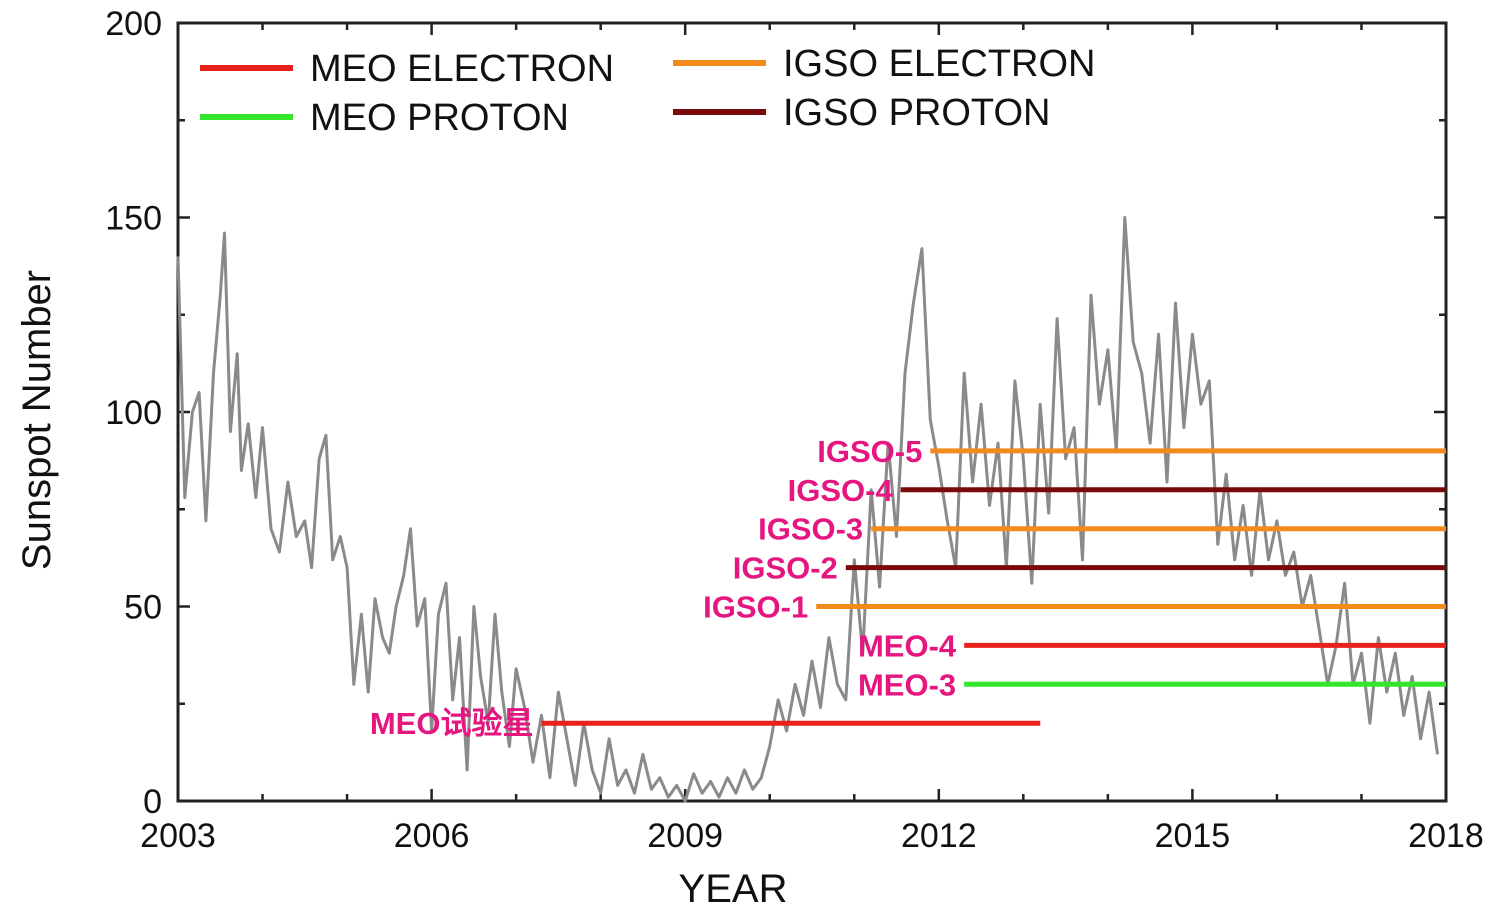 Image resolution: width=1497 pixels, height=908 pixels. Describe the element at coordinates (869, 451) in the screenshot. I see `mission-bar-label: IGSO-5` at that location.